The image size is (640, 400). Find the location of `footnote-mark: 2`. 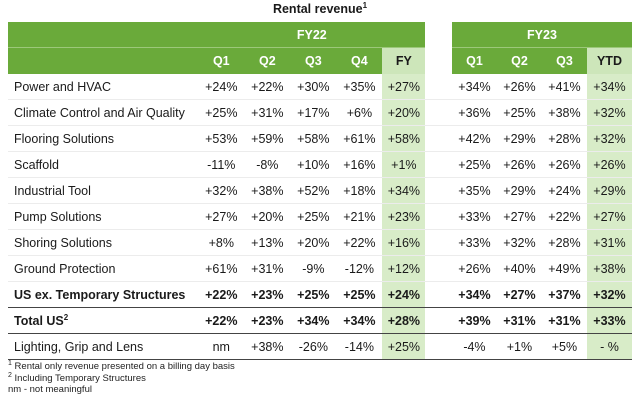

footnote-mark: 2 is located at coordinates (10, 375).